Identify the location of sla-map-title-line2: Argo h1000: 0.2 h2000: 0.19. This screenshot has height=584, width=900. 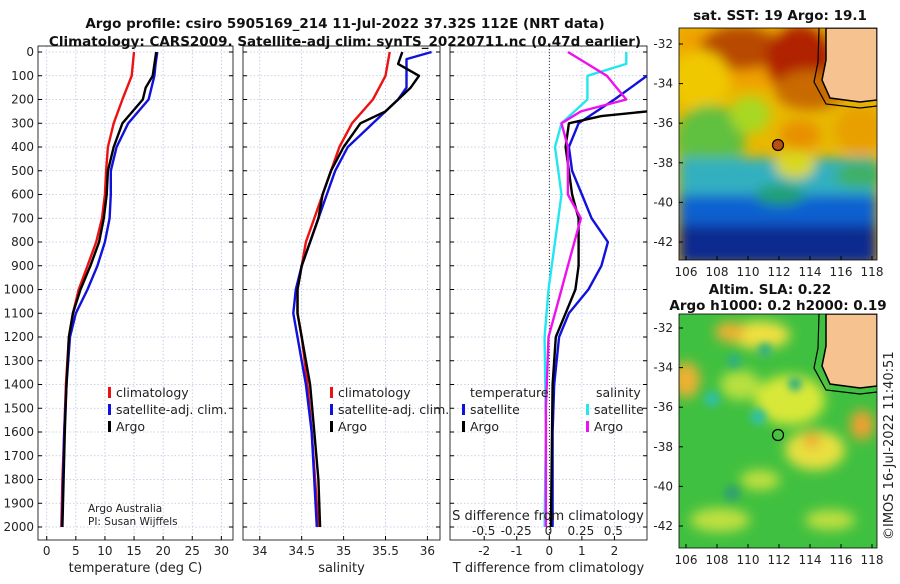
(777, 306).